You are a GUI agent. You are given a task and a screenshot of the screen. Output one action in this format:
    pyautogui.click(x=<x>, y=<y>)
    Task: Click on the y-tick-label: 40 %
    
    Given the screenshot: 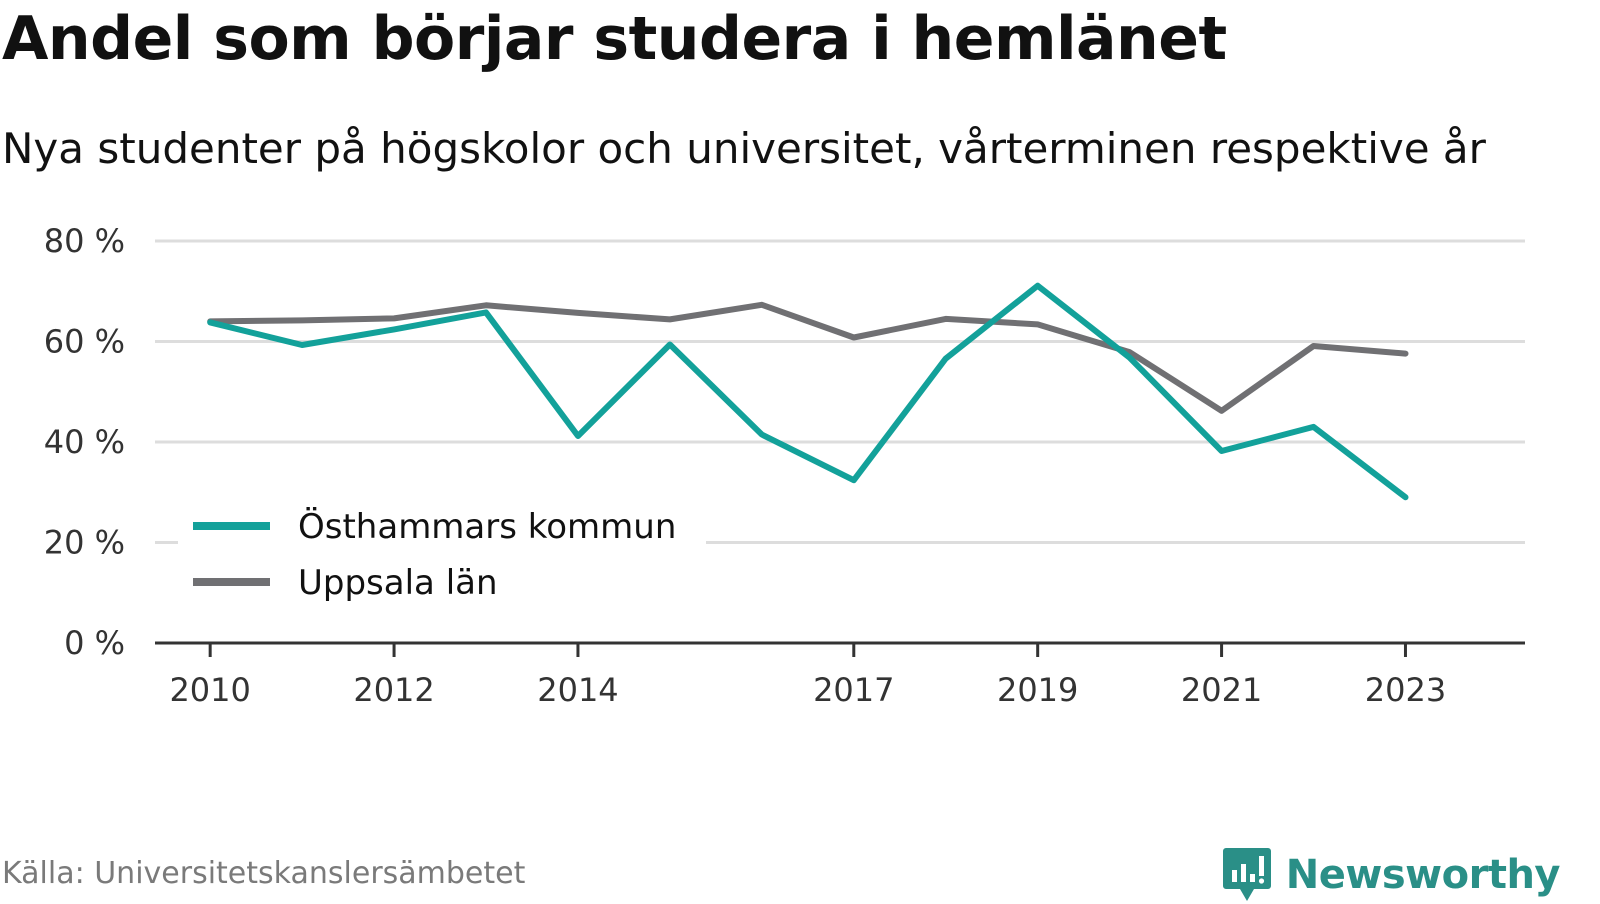 What is the action you would take?
    pyautogui.click(x=84, y=442)
    